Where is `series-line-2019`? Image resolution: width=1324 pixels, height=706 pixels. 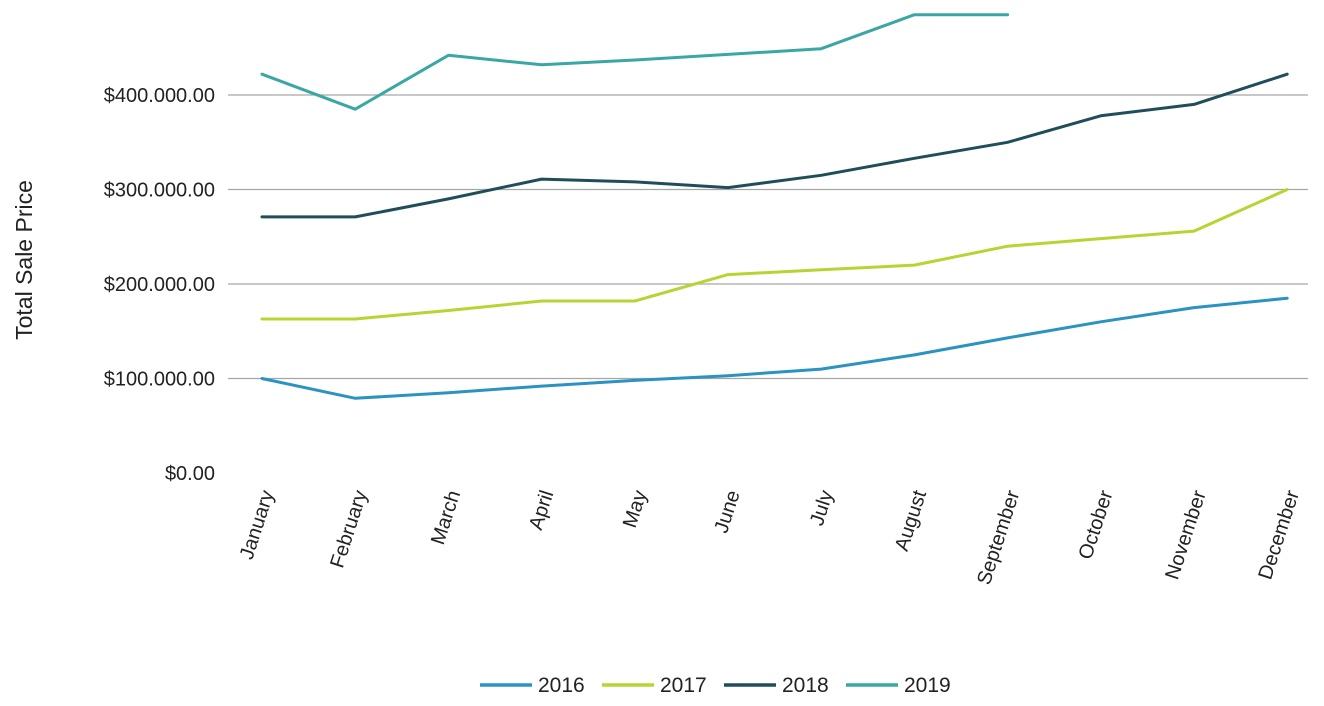
series-line-2019 is located at coordinates (635, 62).